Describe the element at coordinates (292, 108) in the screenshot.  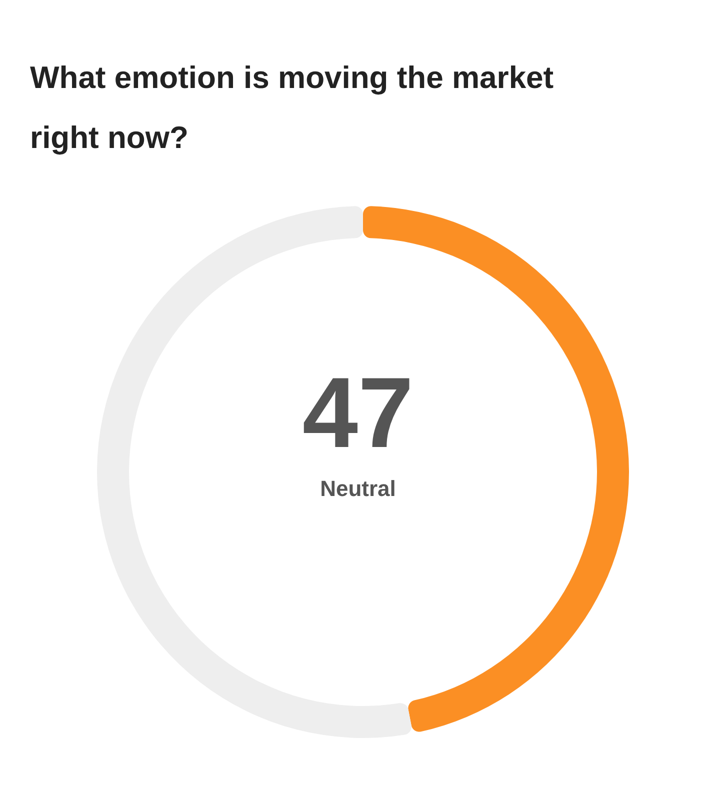
I see `chart-title: What emotion is moving the market right now?` at that location.